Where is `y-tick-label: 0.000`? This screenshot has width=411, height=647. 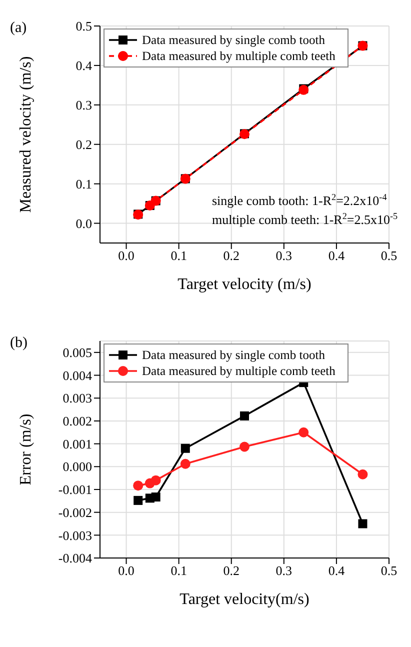
y-tick-label: 0.000 is located at coordinates (77, 466).